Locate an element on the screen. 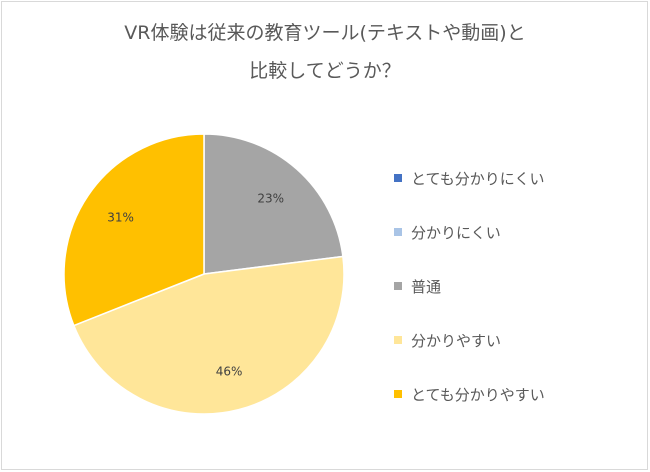  legend-label: 分かりにくい is located at coordinates (456, 232).